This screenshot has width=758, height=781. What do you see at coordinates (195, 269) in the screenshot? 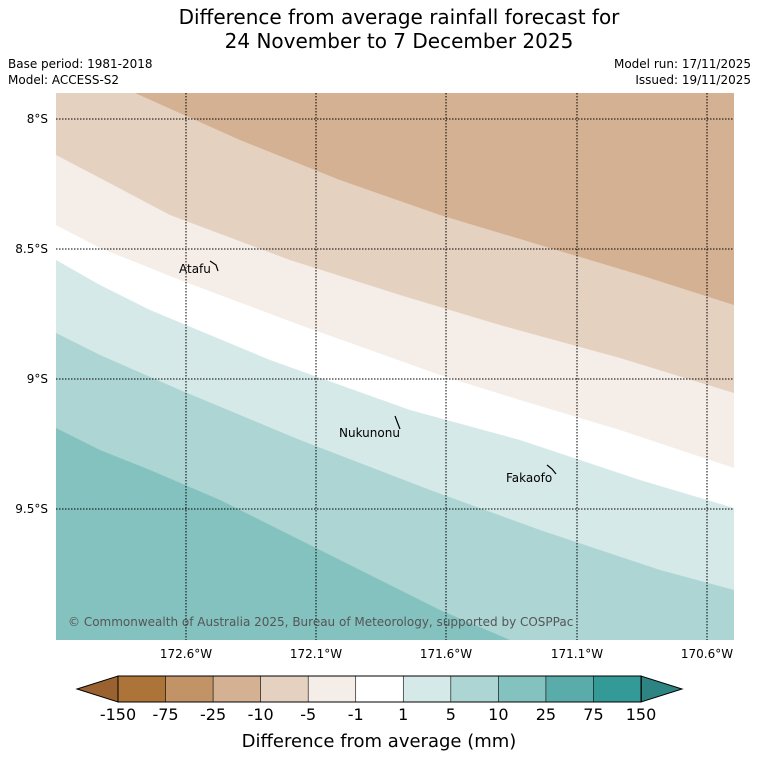
I see `place-label-atafu: Atafu` at bounding box center [195, 269].